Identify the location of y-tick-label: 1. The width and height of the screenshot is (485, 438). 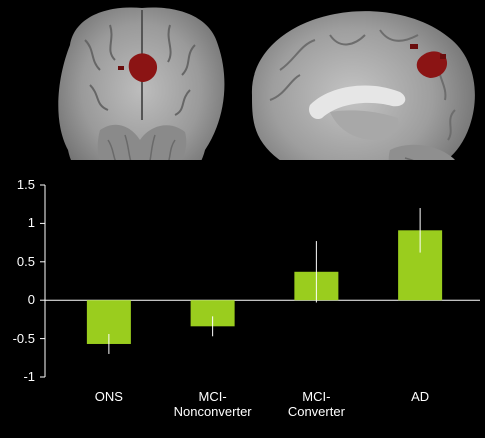
(31, 223).